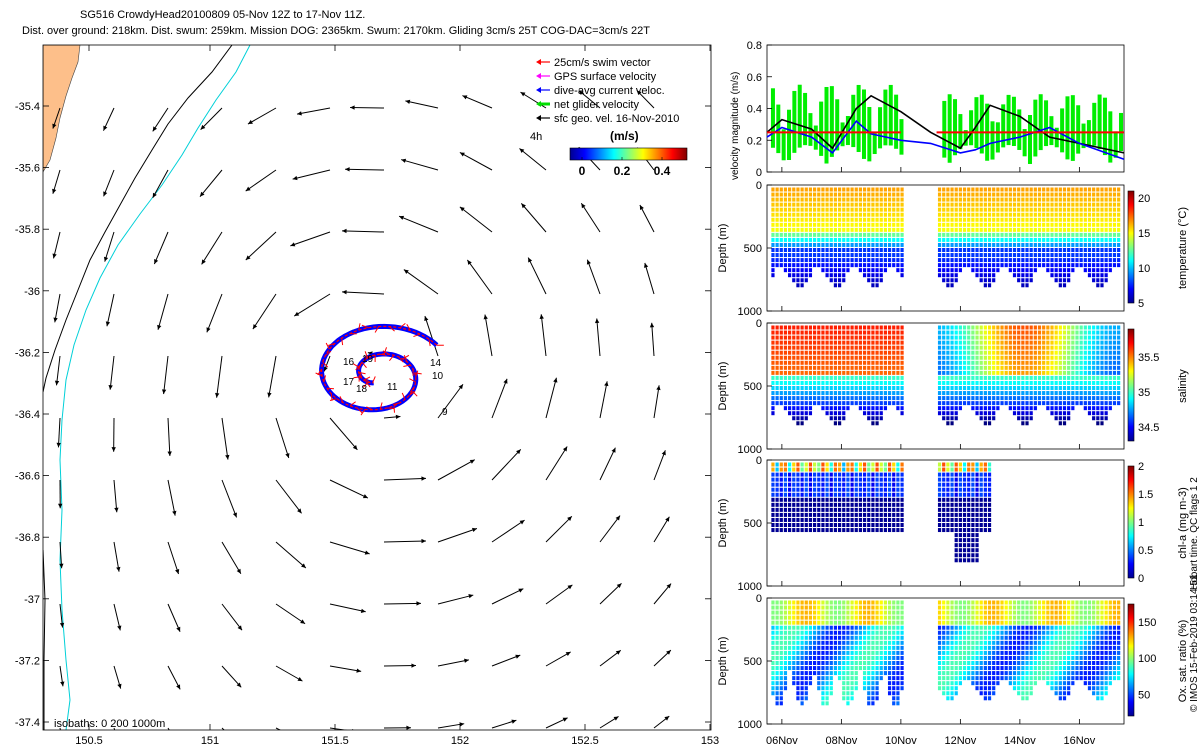 Image resolution: width=1200 pixels, height=750 pixels. What do you see at coordinates (362, 389) in the screenshot?
I see `track-day-label: 18` at bounding box center [362, 389].